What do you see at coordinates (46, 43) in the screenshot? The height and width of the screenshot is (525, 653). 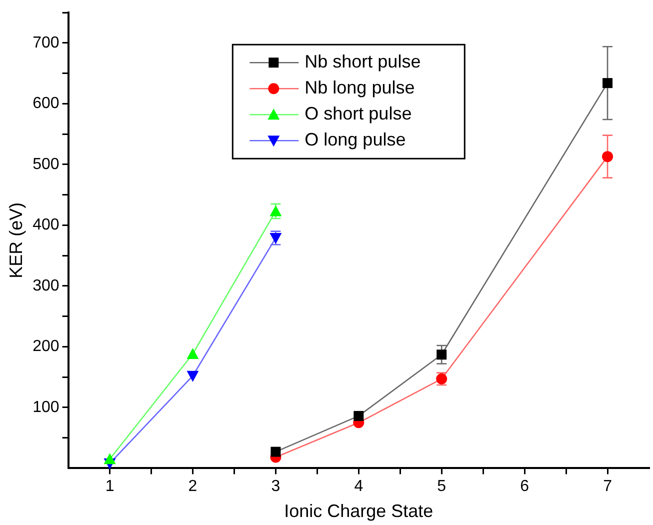 I see `y-tick-label: 700` at bounding box center [46, 43].